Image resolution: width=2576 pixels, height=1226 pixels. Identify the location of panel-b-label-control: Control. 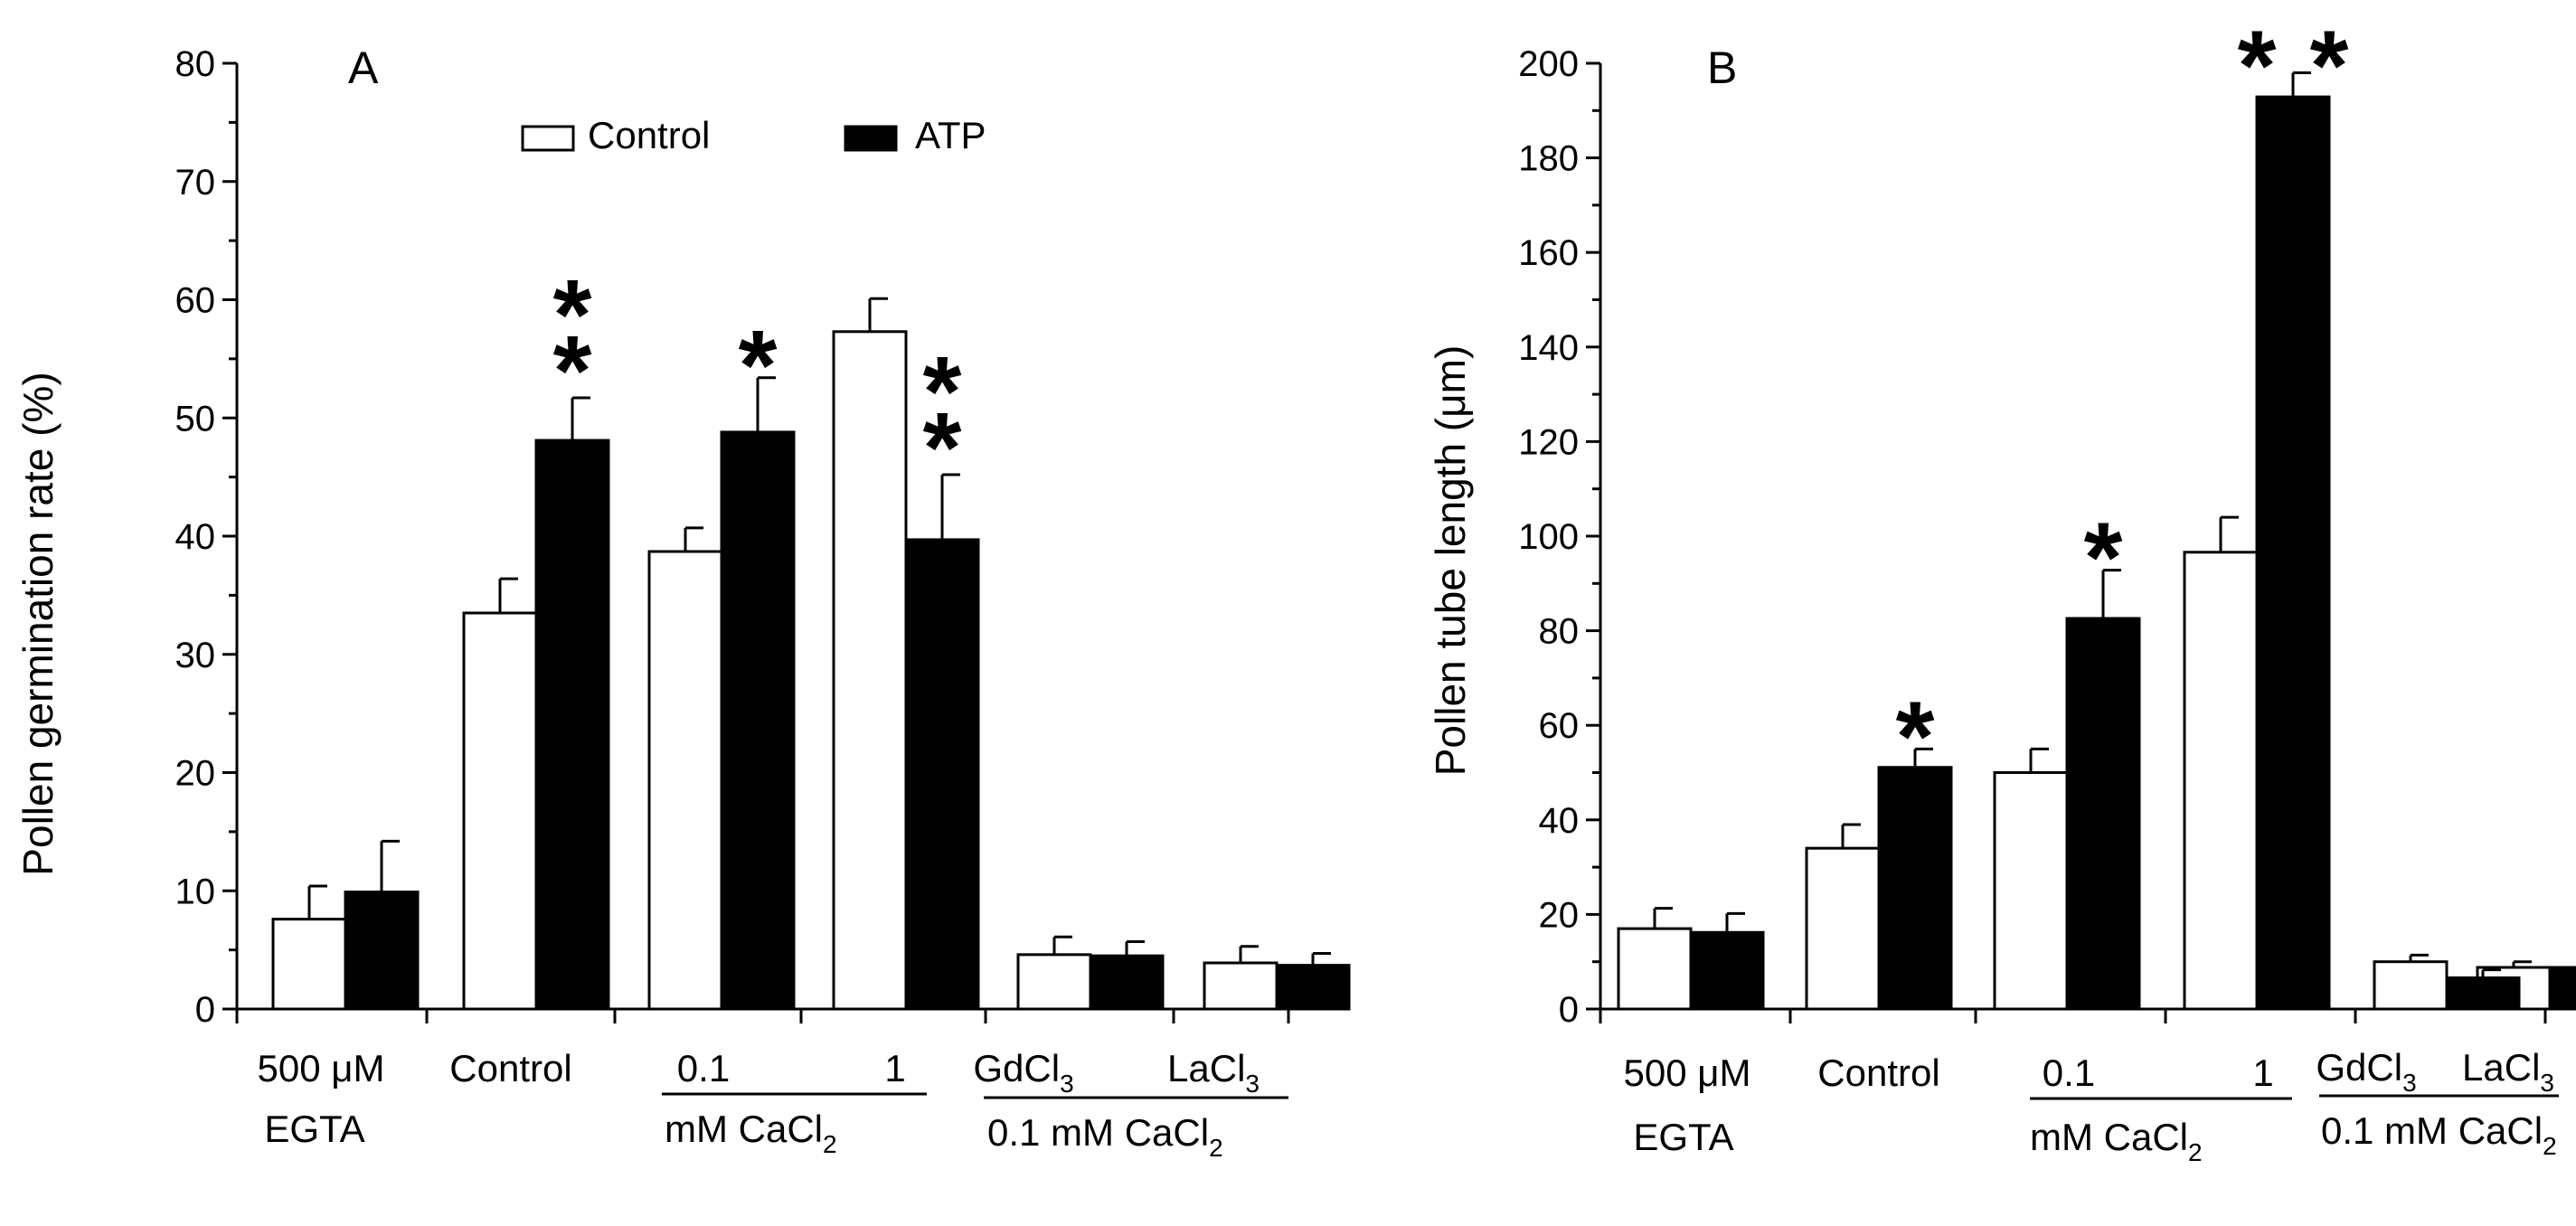
(1878, 1073).